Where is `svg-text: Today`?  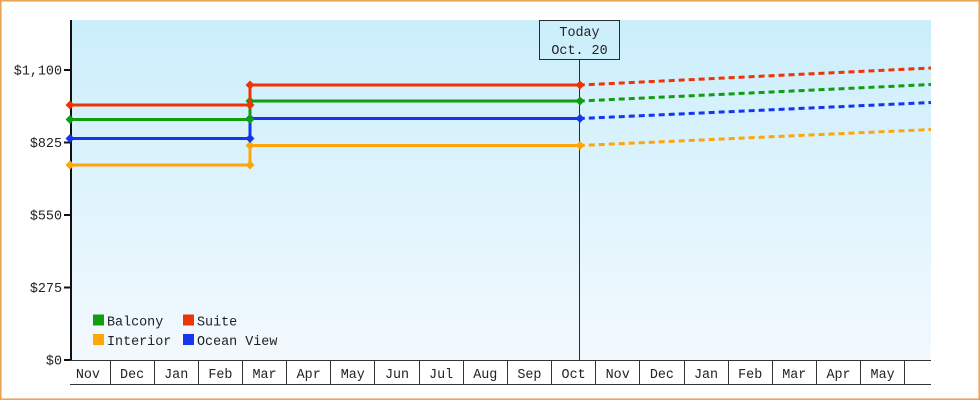 svg-text: Today is located at coordinates (579, 33).